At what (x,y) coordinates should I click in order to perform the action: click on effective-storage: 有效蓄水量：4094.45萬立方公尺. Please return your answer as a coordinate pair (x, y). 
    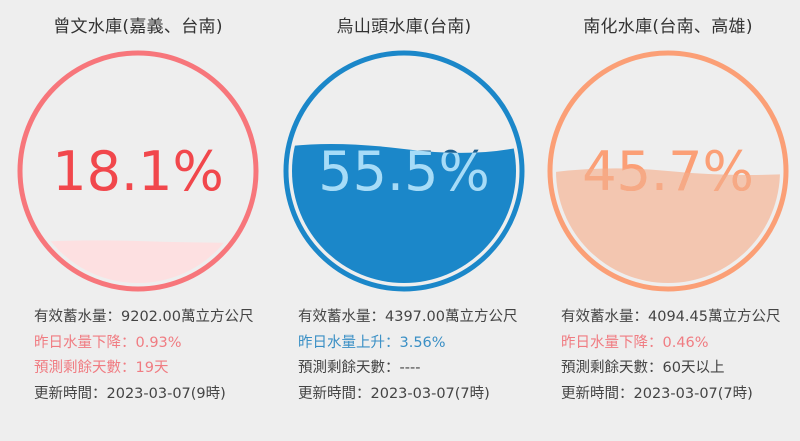
    Looking at the image, I should click on (671, 317).